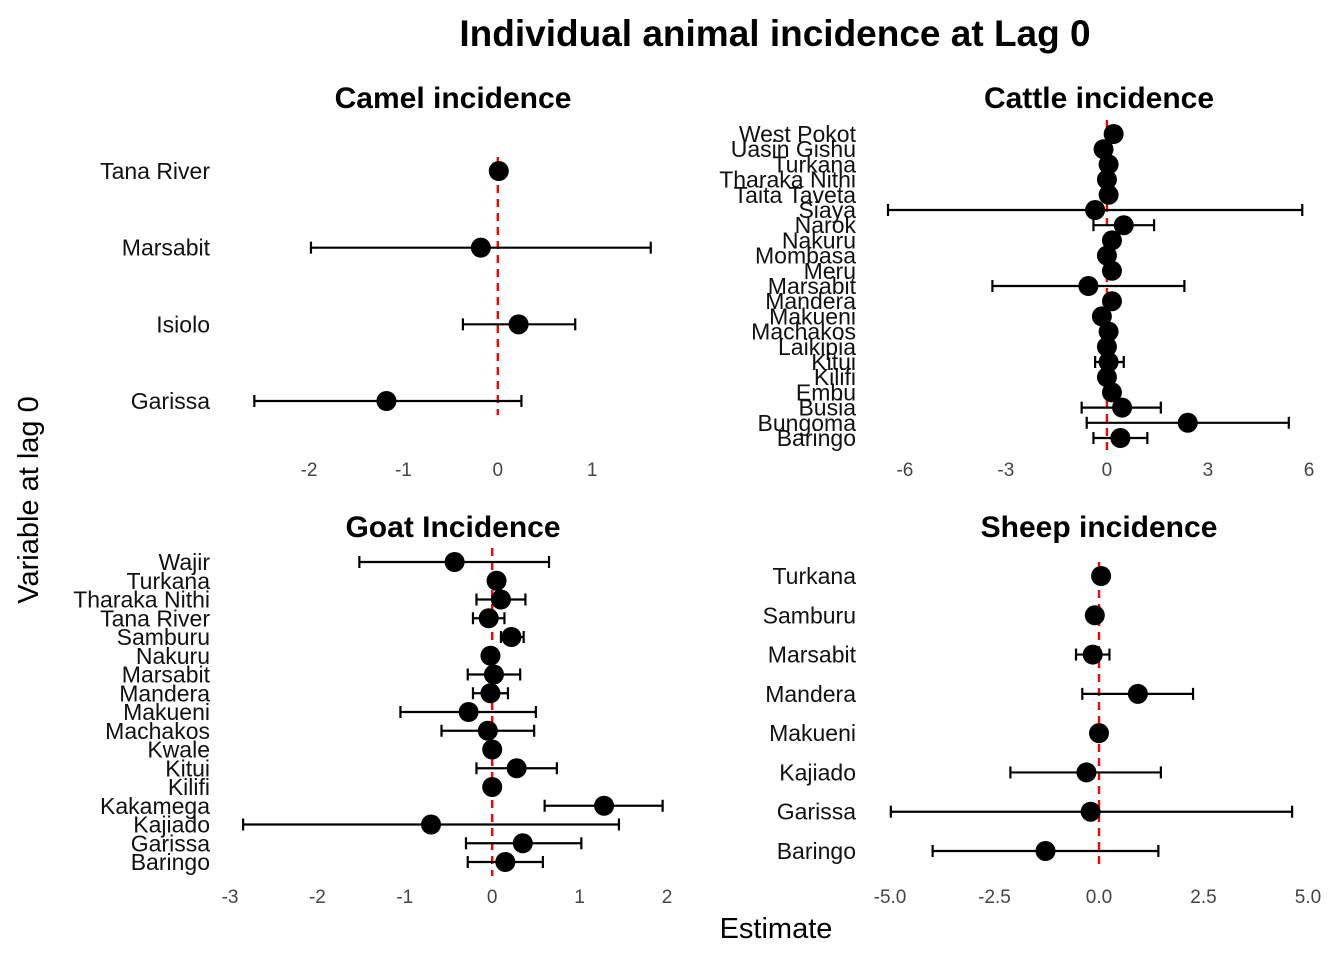 Image resolution: width=1344 pixels, height=960 pixels. I want to click on y-category-label-sheep: Garissa, so click(816, 812).